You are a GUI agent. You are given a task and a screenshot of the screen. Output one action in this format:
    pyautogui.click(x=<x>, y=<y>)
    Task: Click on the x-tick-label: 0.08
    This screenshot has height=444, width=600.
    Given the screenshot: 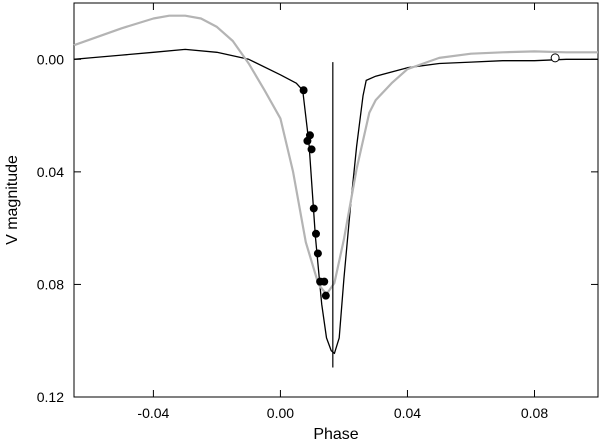 What is the action you would take?
    pyautogui.click(x=534, y=413)
    